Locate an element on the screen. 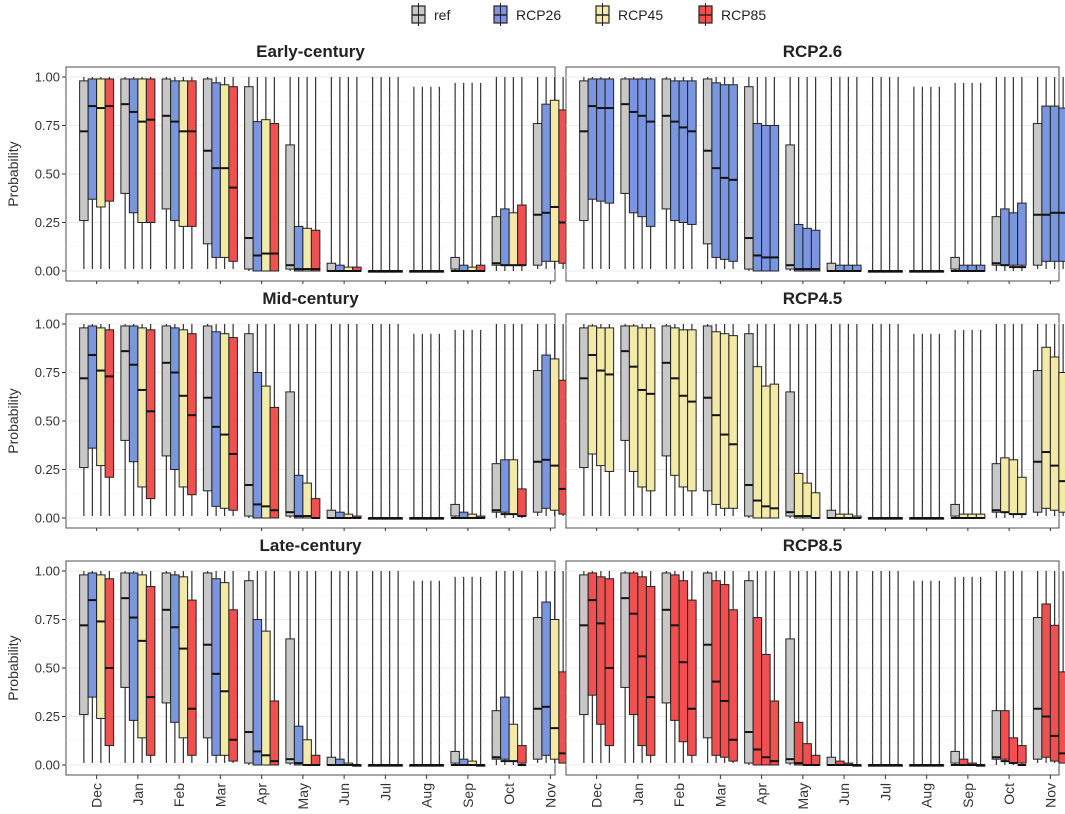  x-tick-label-Nov: Nov is located at coordinates (1050, 795).